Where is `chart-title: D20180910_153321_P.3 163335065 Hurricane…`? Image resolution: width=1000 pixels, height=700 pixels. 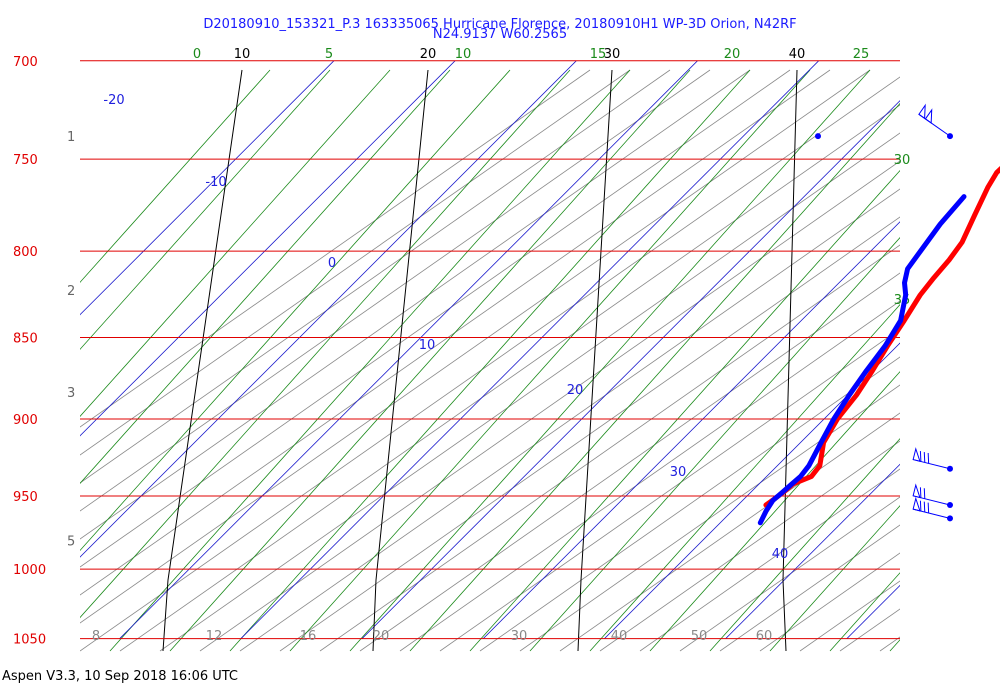
chart-title: D20180910_153321_P.3 163335065 Hurricane… is located at coordinates (500, 24).